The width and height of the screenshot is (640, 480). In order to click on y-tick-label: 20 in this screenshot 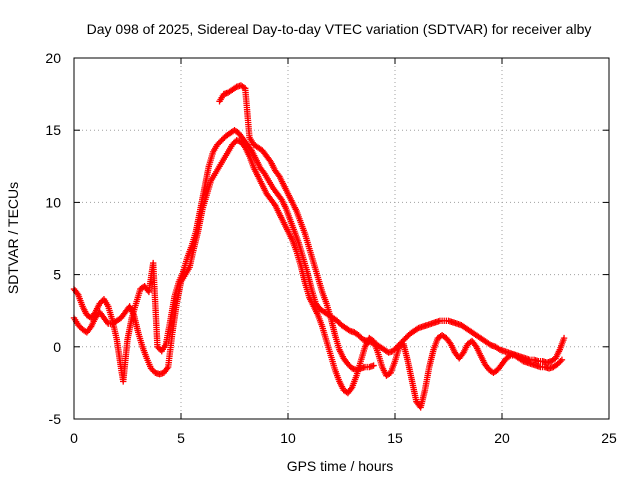, I will do `click(53, 58)`.